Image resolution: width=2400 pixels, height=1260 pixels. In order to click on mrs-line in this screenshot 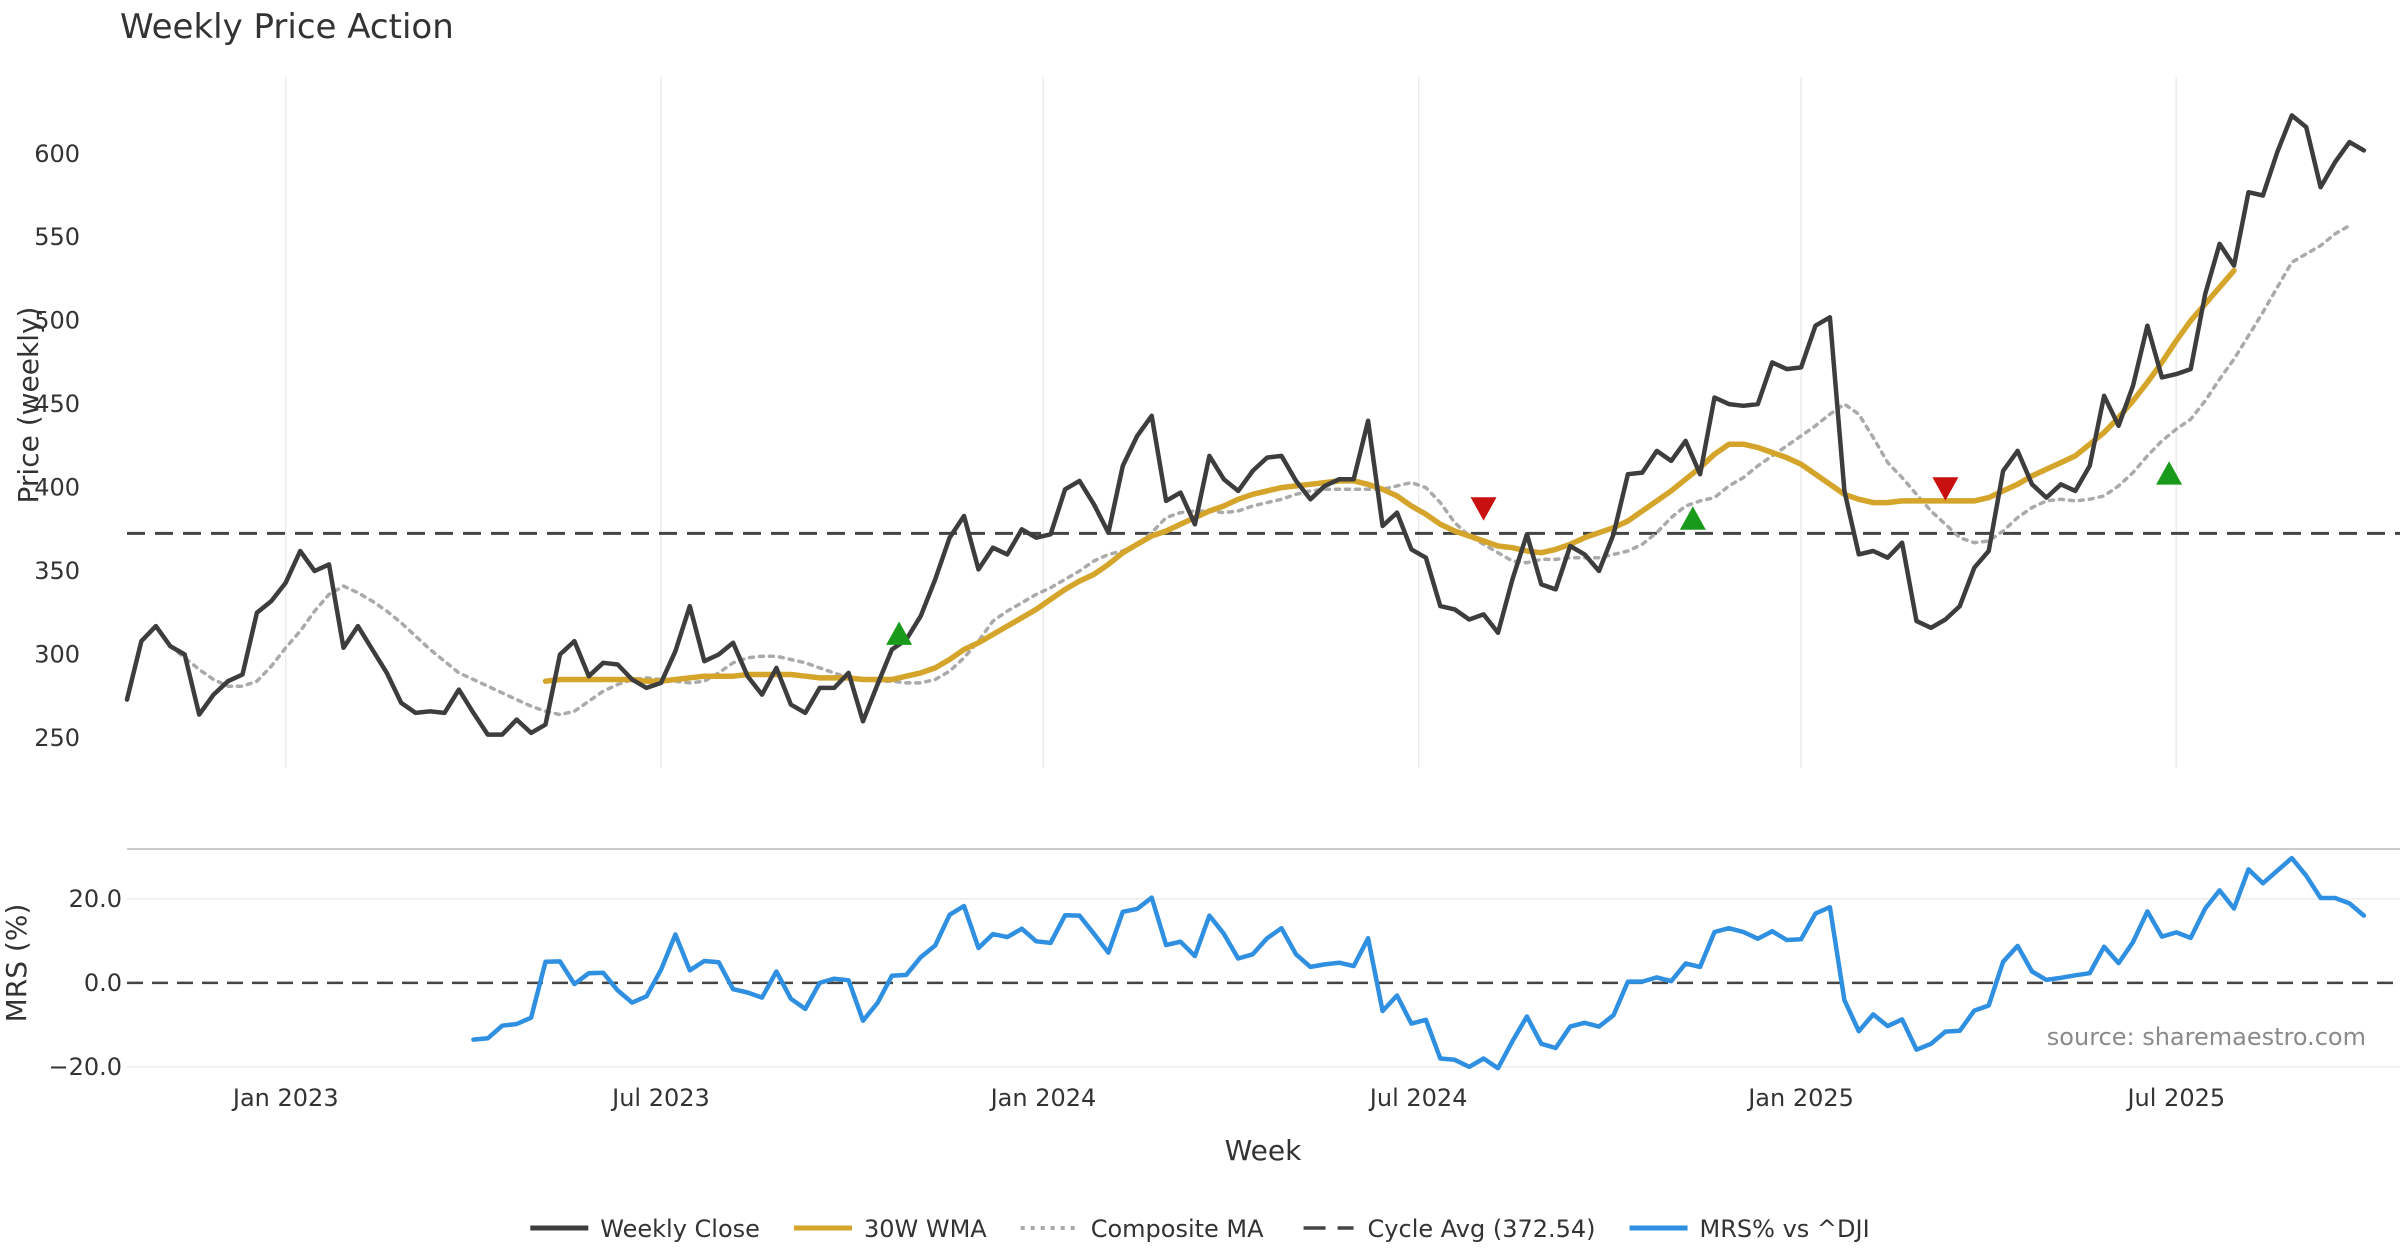, I will do `click(1419, 963)`.